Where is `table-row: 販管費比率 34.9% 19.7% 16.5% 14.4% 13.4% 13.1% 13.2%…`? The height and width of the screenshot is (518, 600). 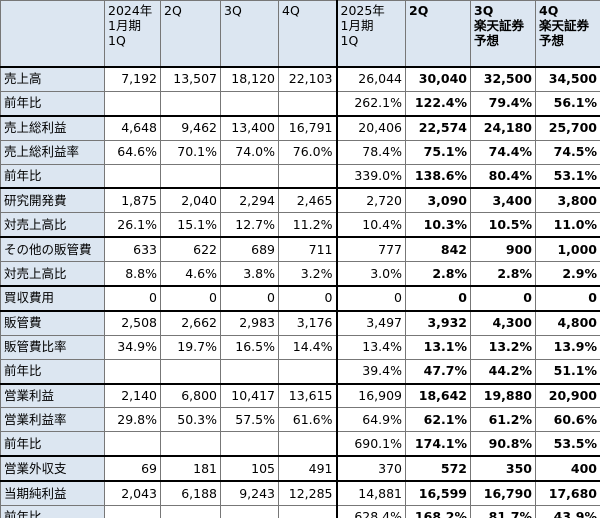 table-row: 販管費比率 34.9% 19.7% 16.5% 14.4% 13.4% 13.1% 13.2%… is located at coordinates (300, 347).